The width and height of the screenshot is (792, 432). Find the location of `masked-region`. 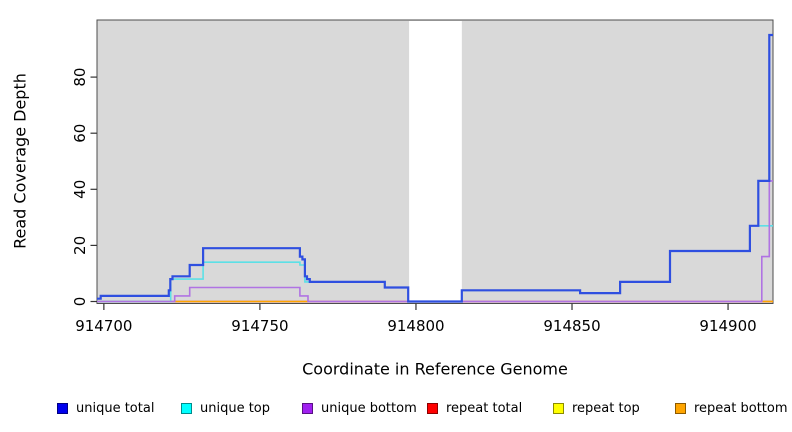

masked-region is located at coordinates (435, 162).